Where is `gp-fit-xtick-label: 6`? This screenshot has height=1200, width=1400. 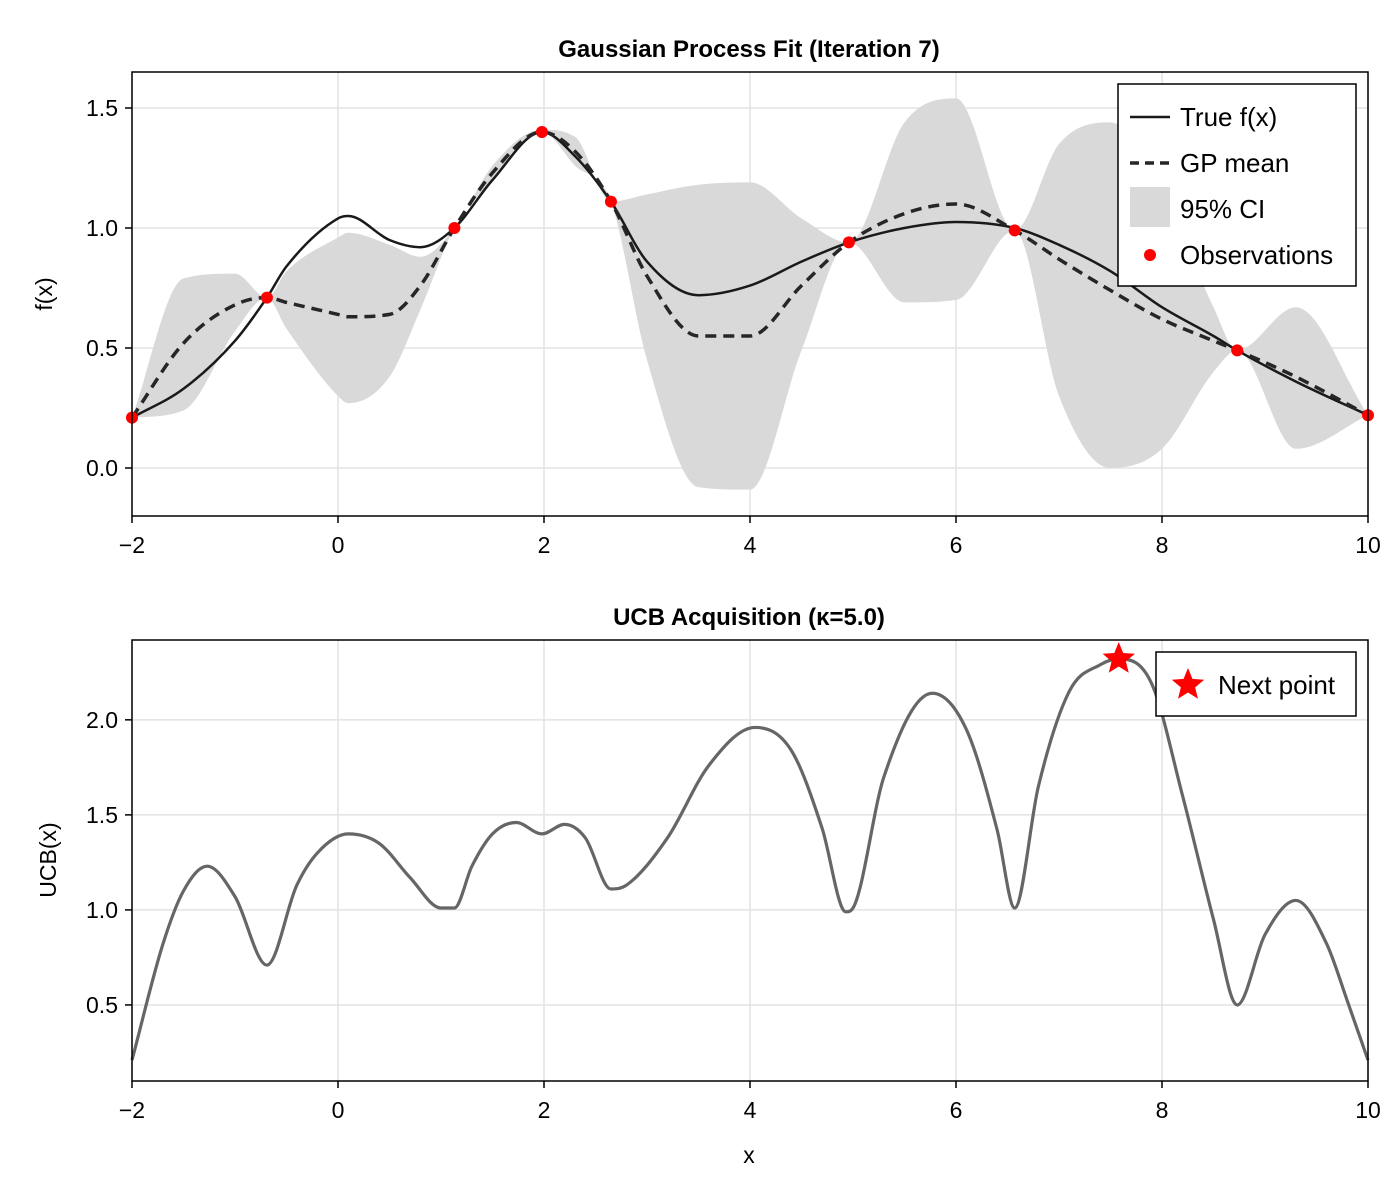
gp-fit-xtick-label: 6 is located at coordinates (956, 545).